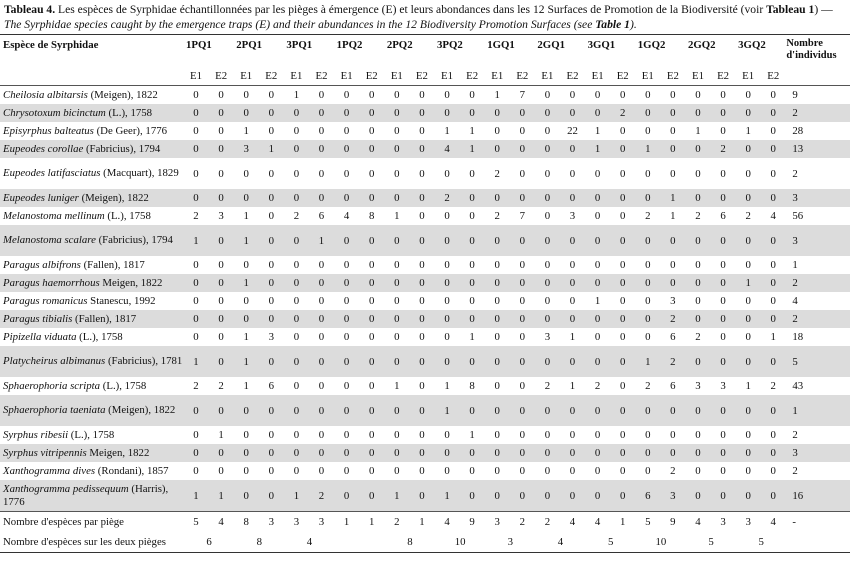 This screenshot has height=564, width=850. Describe the element at coordinates (723, 76) in the screenshot. I see `trap-header: E2` at that location.